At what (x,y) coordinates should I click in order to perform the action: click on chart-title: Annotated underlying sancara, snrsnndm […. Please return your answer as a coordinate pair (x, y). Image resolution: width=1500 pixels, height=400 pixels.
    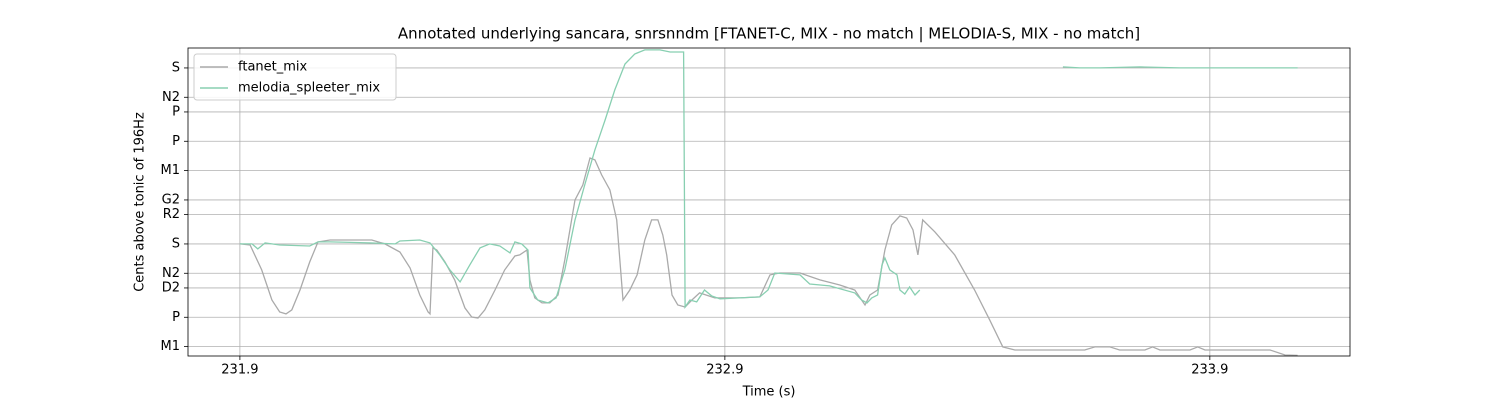
    Looking at the image, I should click on (769, 34).